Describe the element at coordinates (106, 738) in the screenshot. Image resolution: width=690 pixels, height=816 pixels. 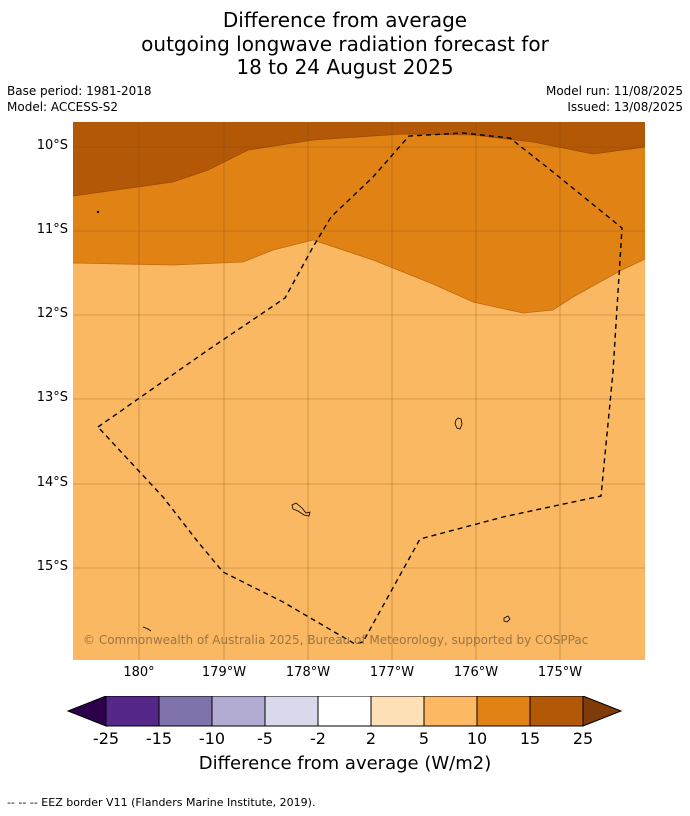
I see `colorbar-tick: -25` at that location.